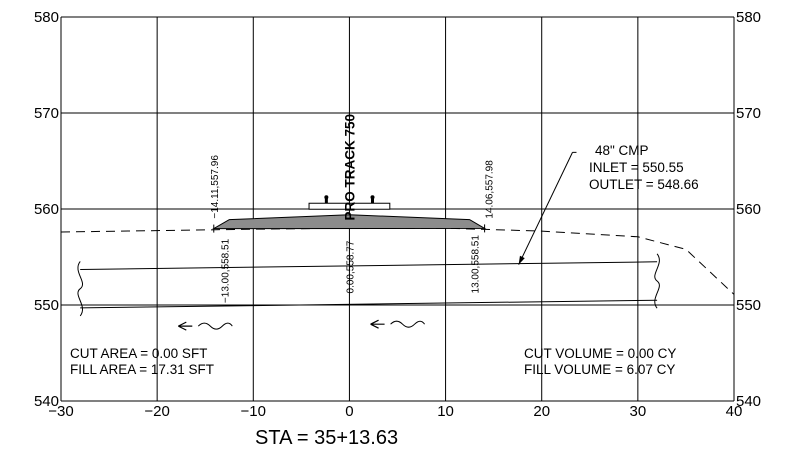 Image resolution: width=788 pixels, height=451 pixels. What do you see at coordinates (46, 401) in the screenshot?
I see `y-tick-label-left: 540` at bounding box center [46, 401].